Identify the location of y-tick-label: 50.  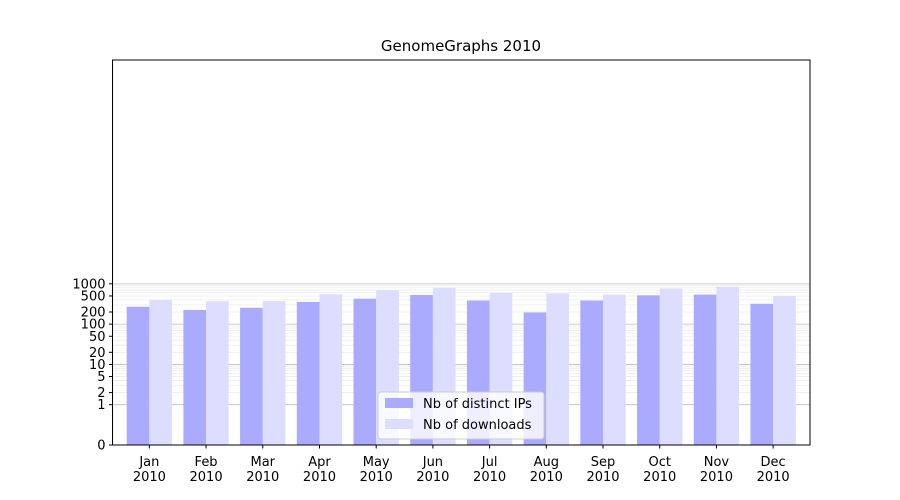
(97, 337).